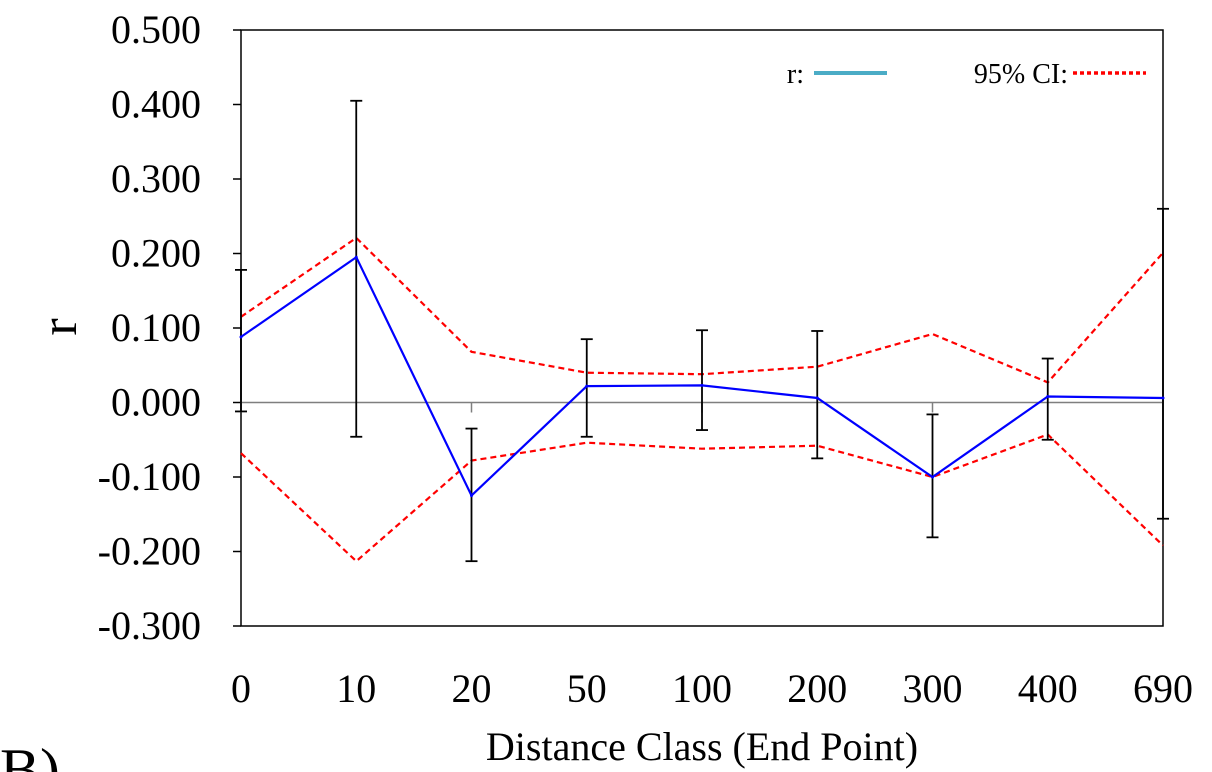 The width and height of the screenshot is (1212, 772). I want to click on y-tick-label: 0.400, so click(156, 104).